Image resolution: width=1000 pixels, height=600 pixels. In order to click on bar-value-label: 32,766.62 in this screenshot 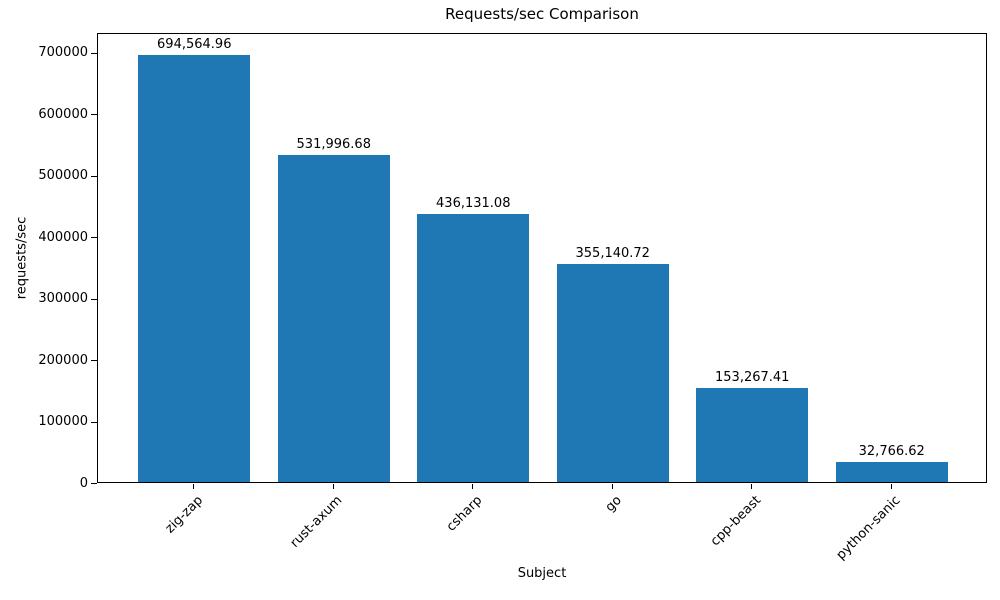, I will do `click(891, 451)`.